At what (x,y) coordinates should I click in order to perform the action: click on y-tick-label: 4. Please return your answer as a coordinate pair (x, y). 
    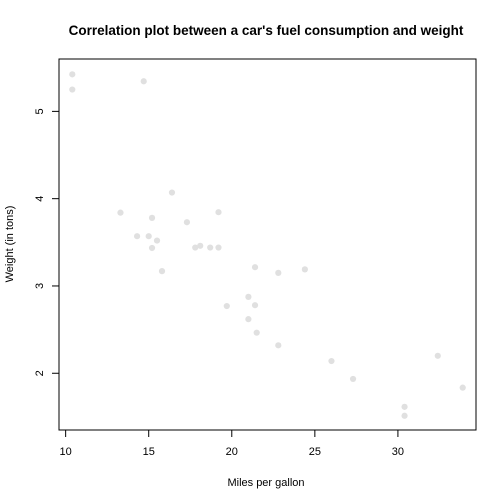
    Looking at the image, I should click on (40, 199).